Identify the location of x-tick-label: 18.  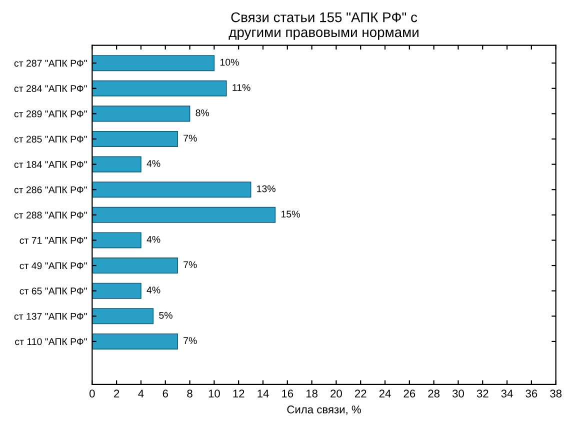
(312, 394).